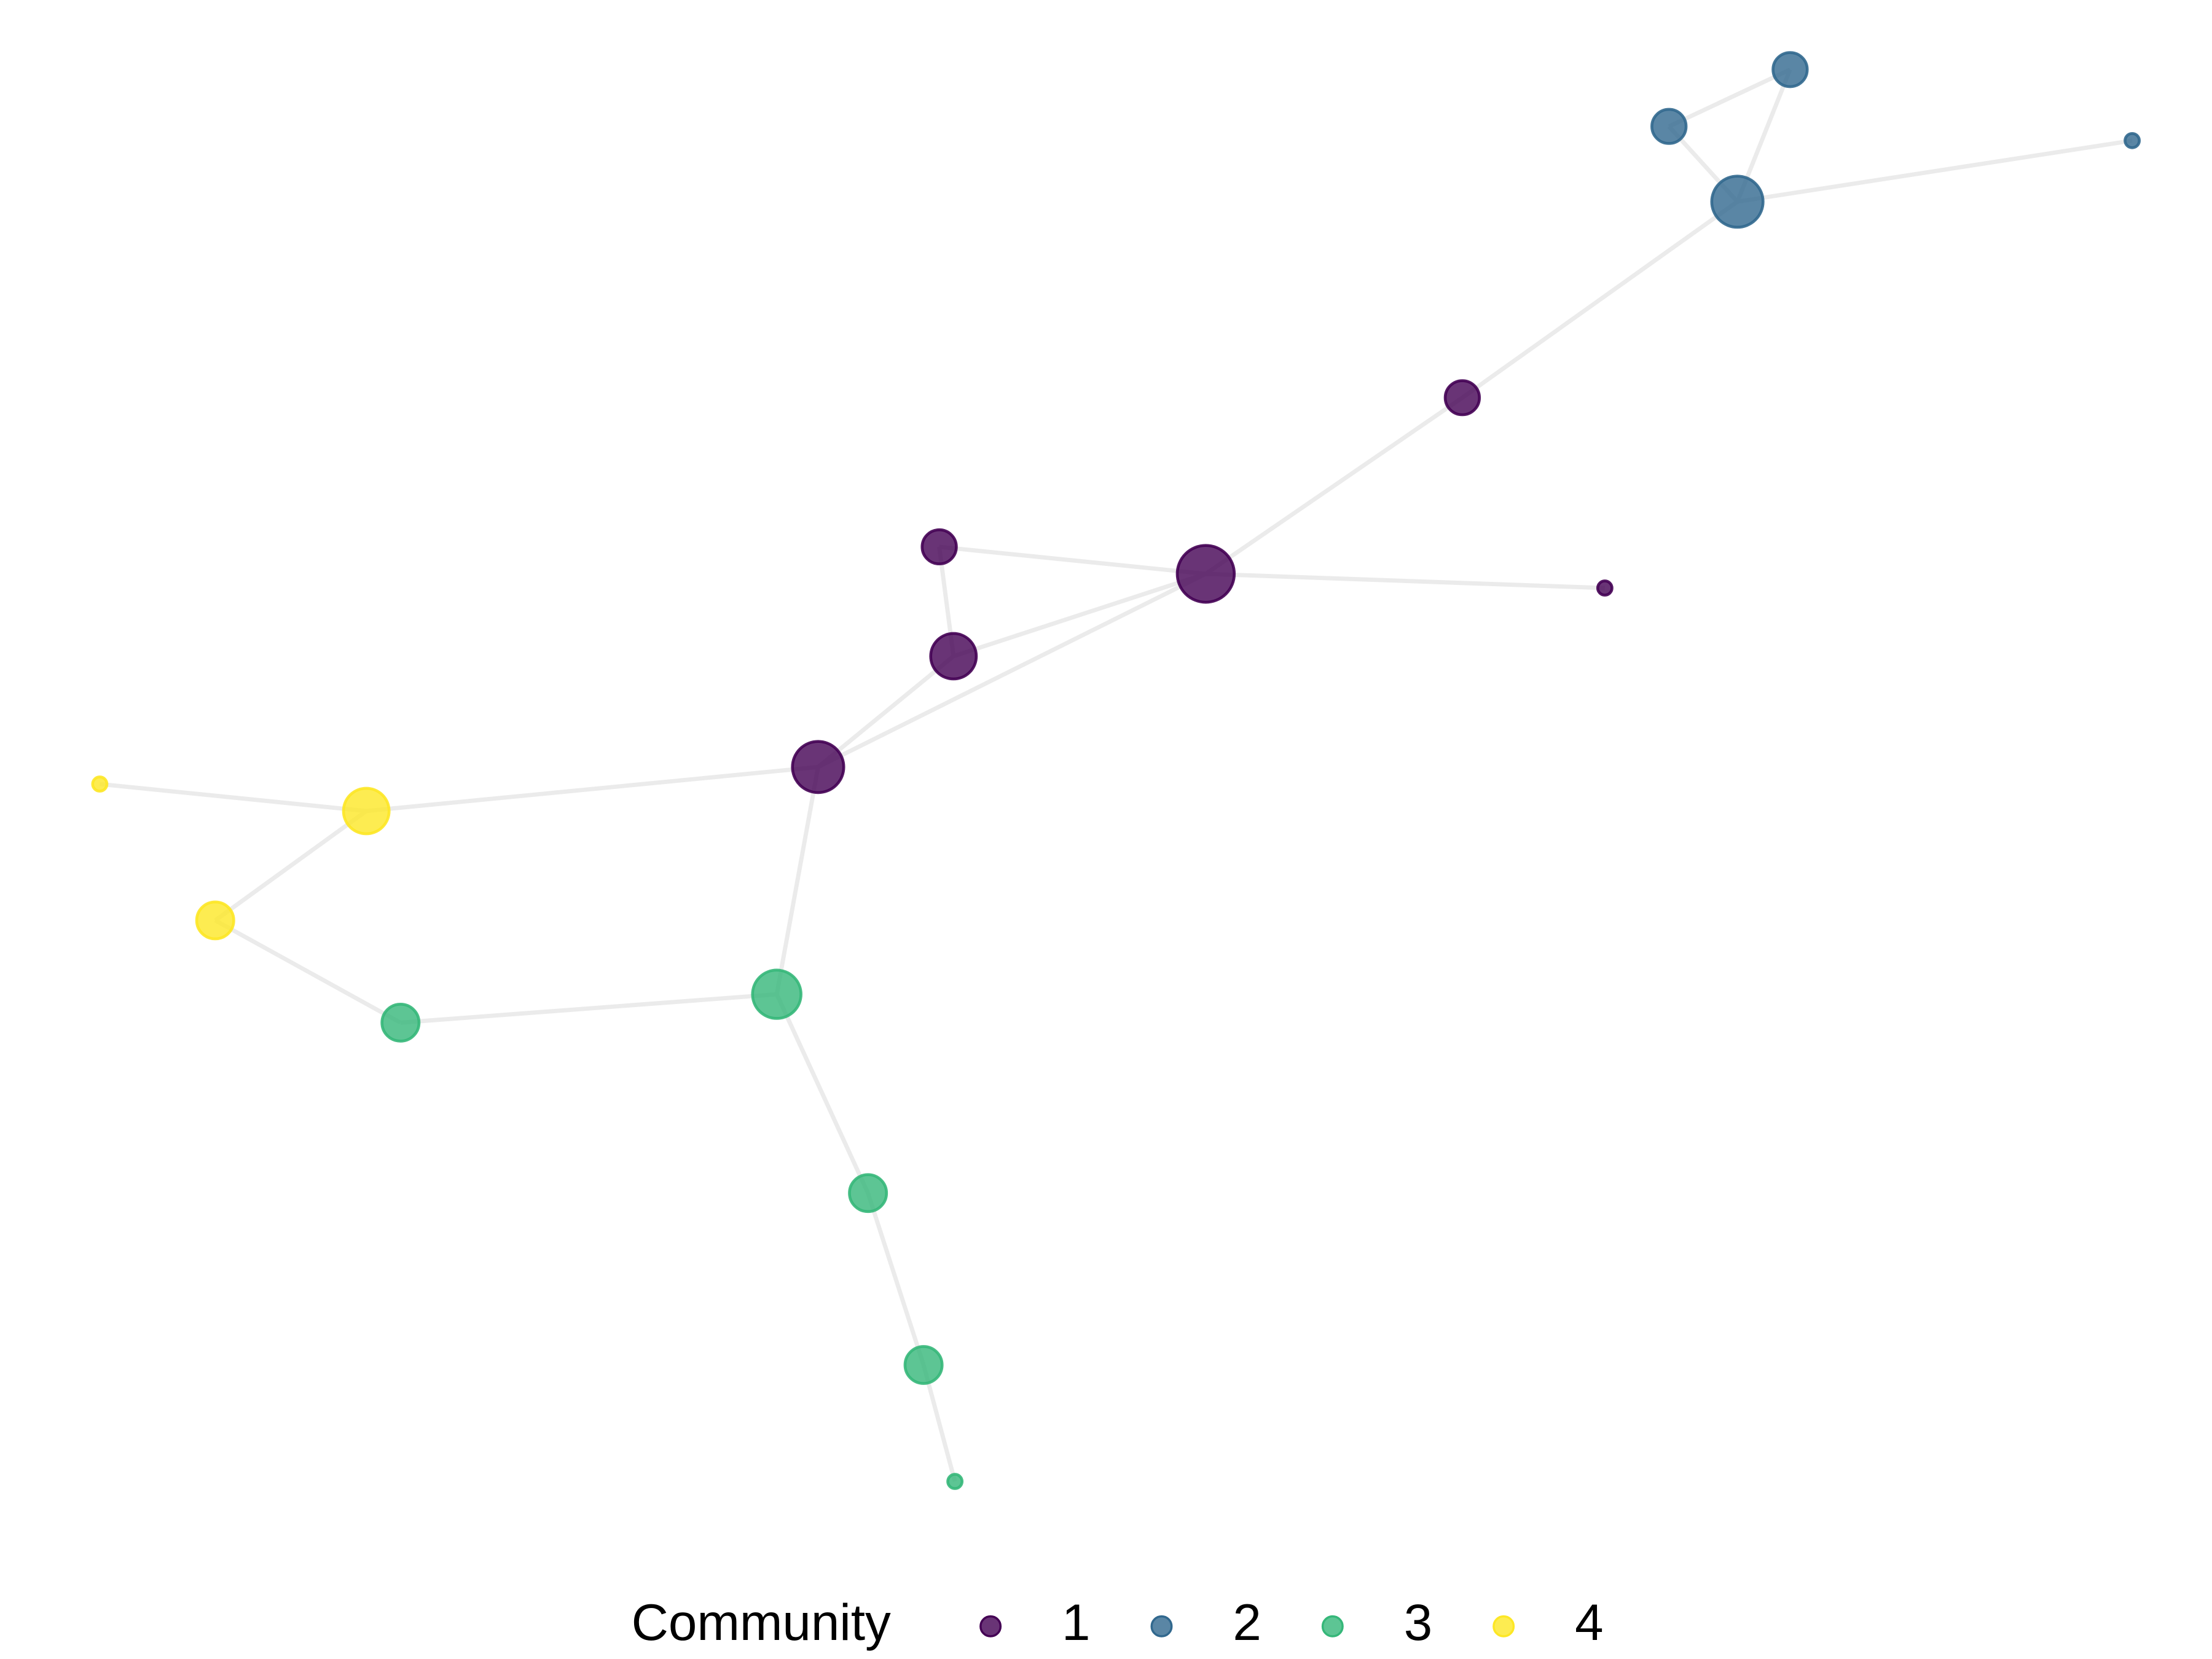 This screenshot has width=2212, height=1659. What do you see at coordinates (1418, 1622) in the screenshot?
I see `legend-label: 3` at bounding box center [1418, 1622].